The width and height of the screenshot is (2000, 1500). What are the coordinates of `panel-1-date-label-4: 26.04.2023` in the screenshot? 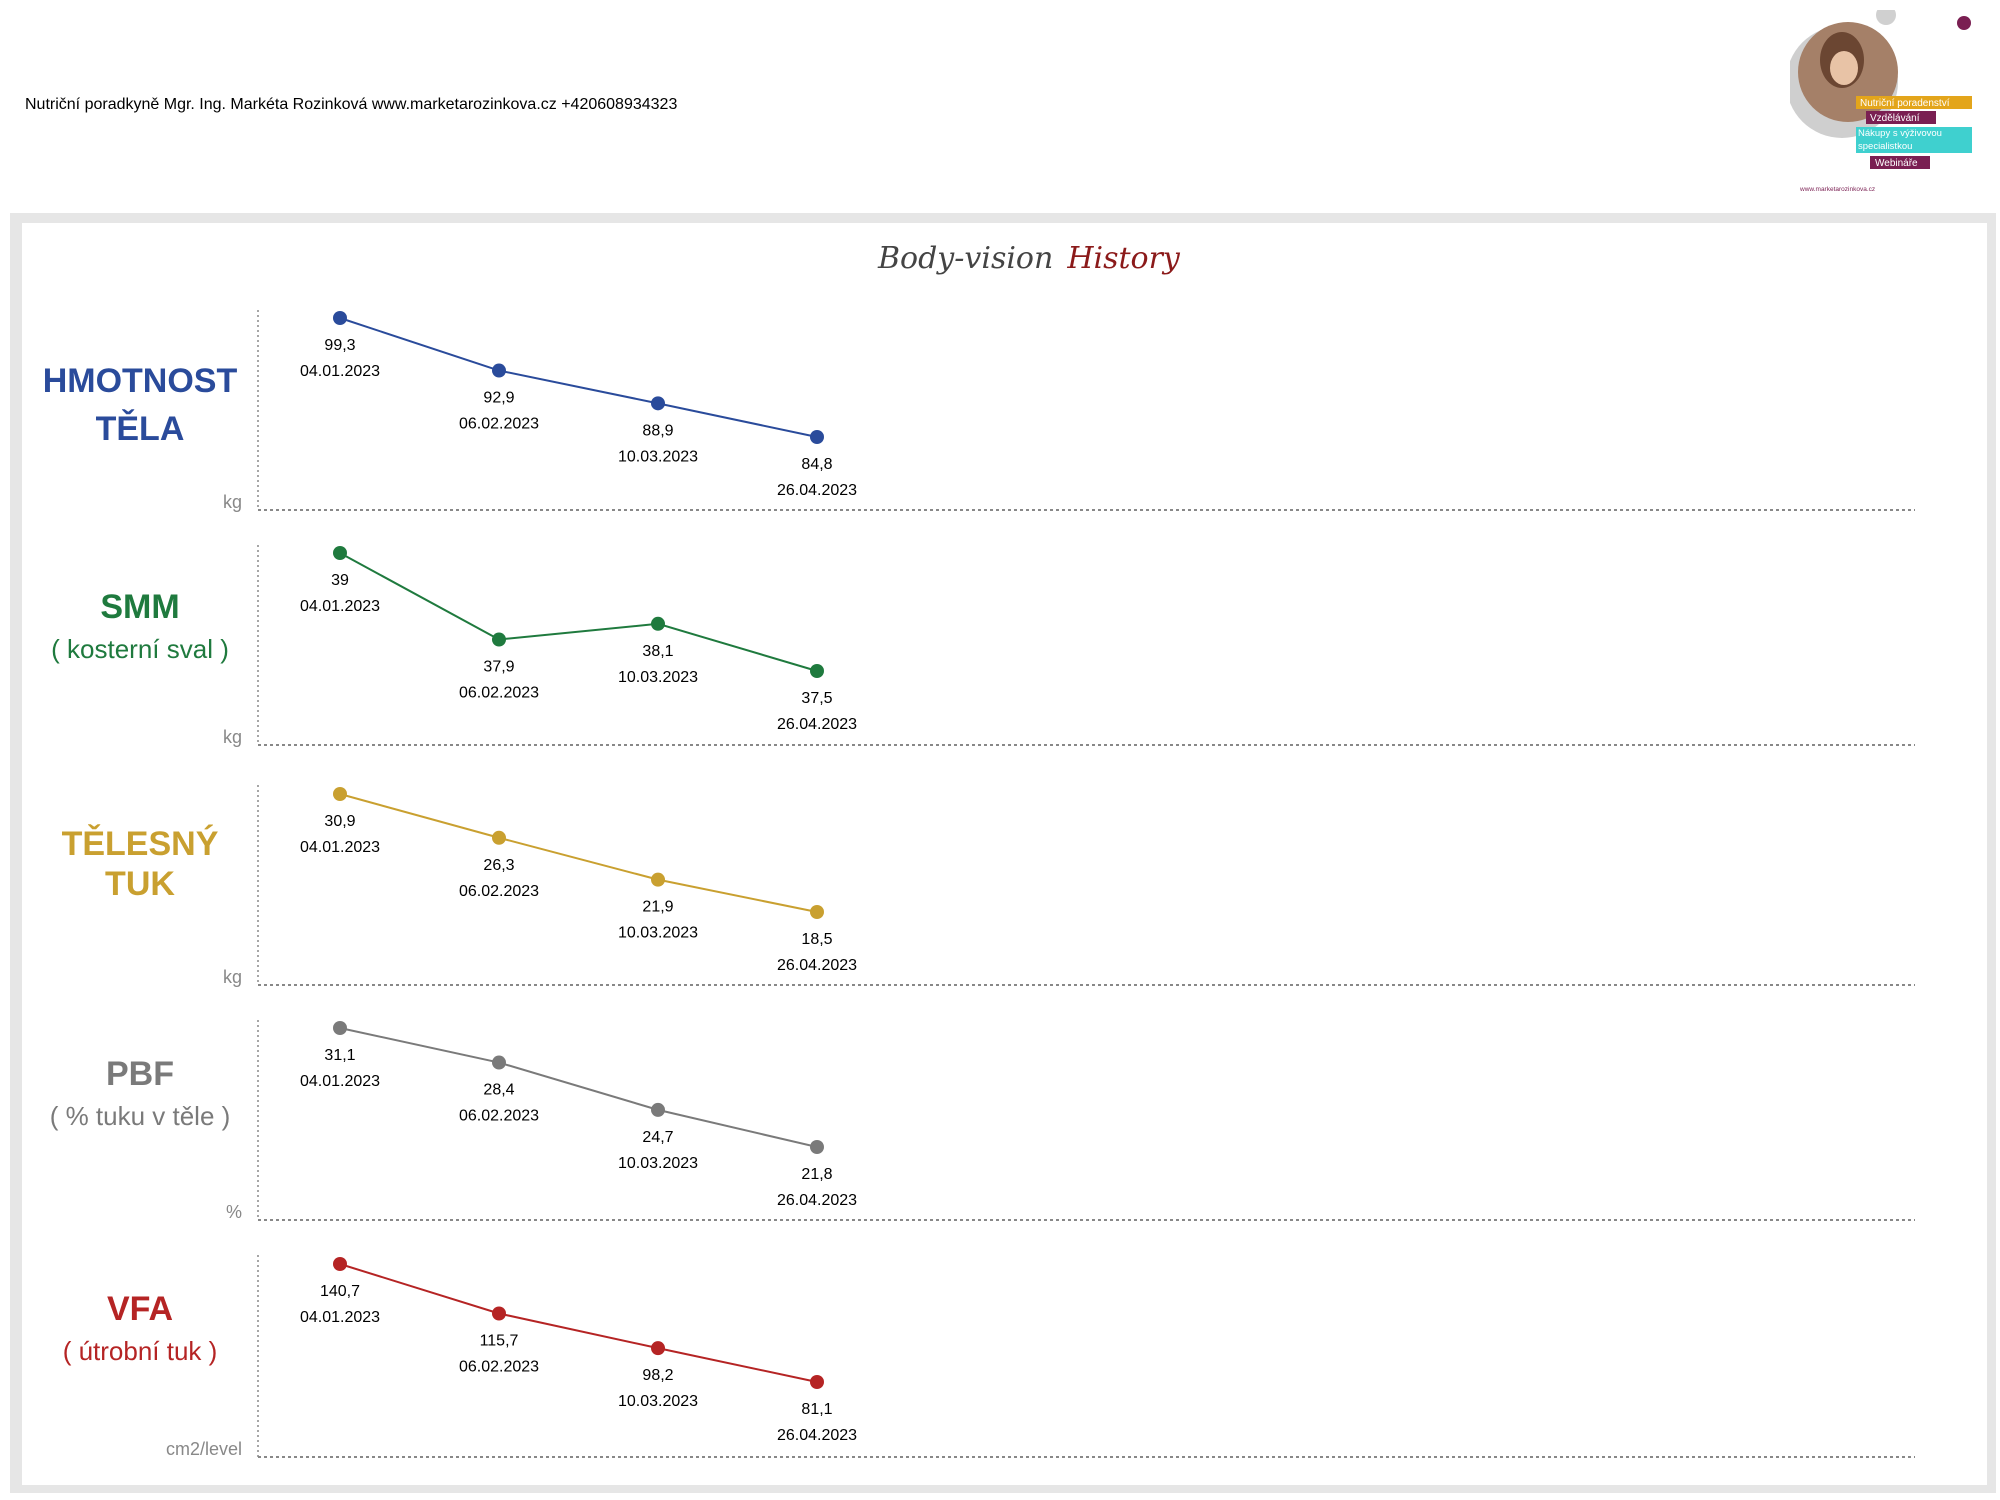 It's located at (817, 490).